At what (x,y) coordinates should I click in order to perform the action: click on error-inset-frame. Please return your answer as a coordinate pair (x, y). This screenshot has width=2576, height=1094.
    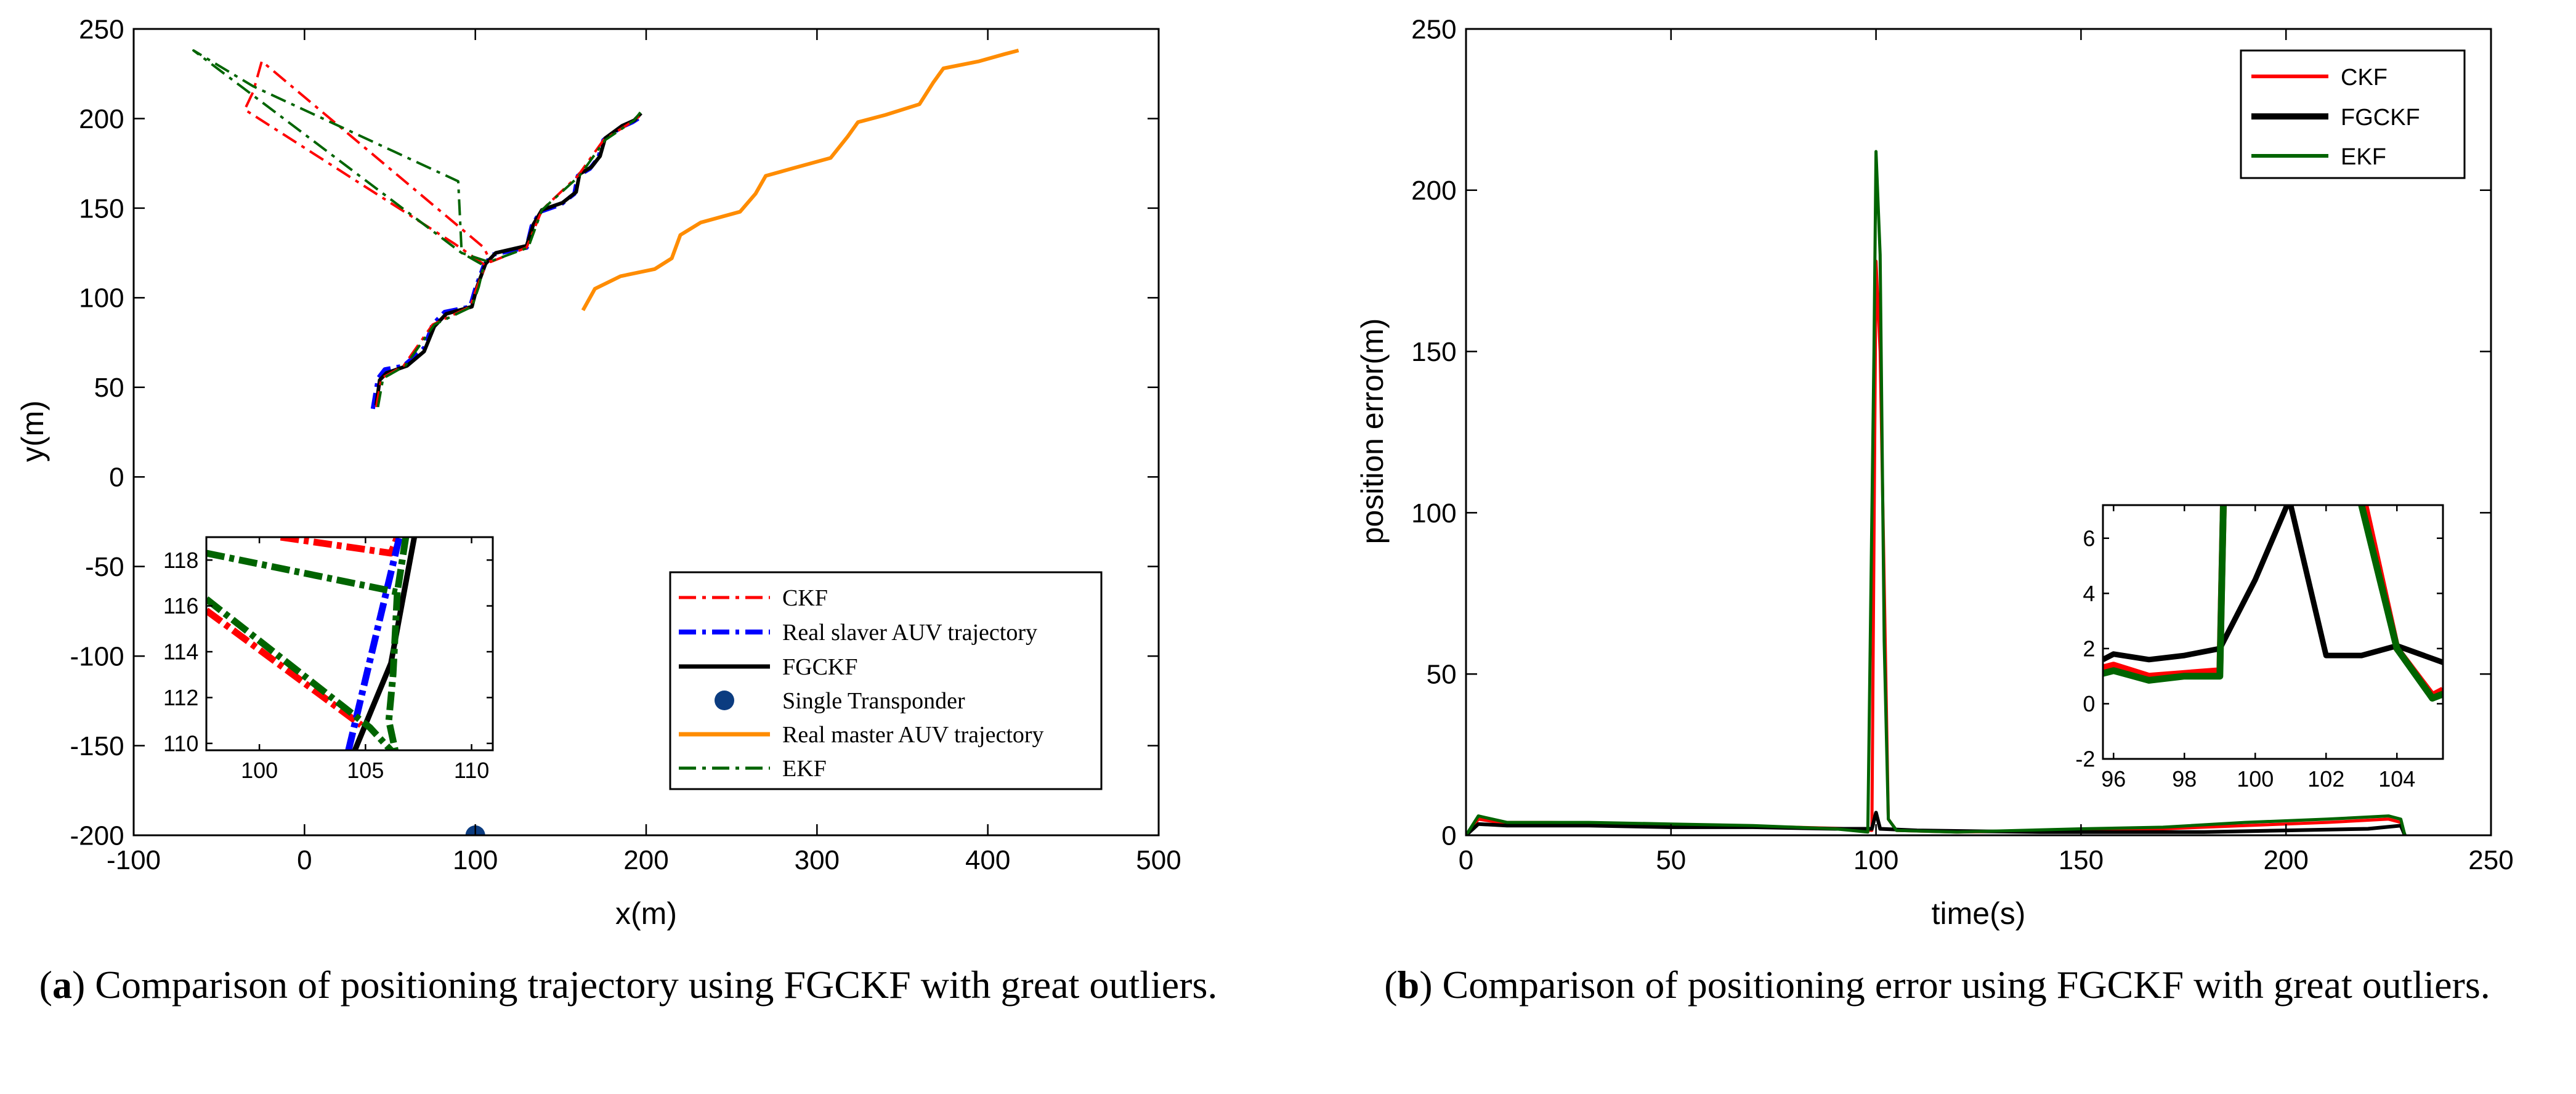
    Looking at the image, I should click on (2273, 632).